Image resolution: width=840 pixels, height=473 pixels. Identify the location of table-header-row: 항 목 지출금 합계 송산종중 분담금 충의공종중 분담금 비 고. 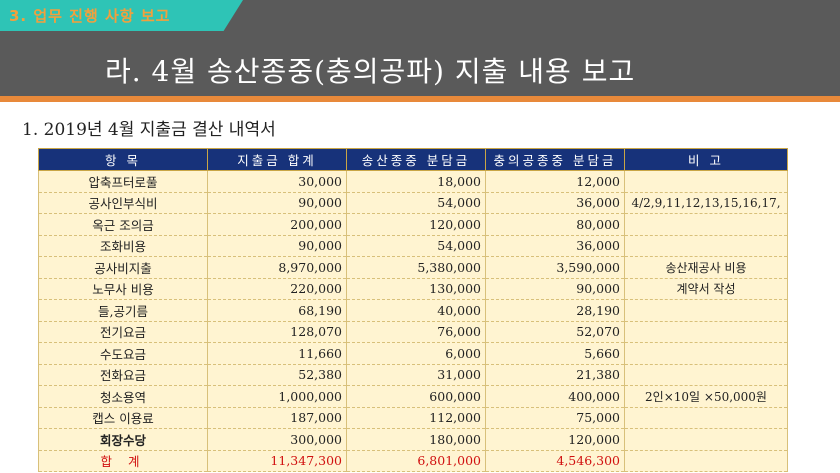
(413, 159).